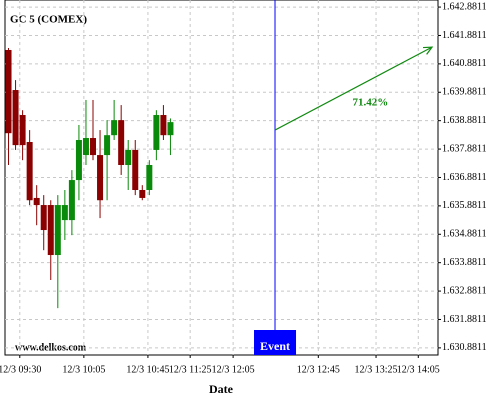  Describe the element at coordinates (464, 205) in the screenshot. I see `y-tick-label: 1.635.8811` at that location.